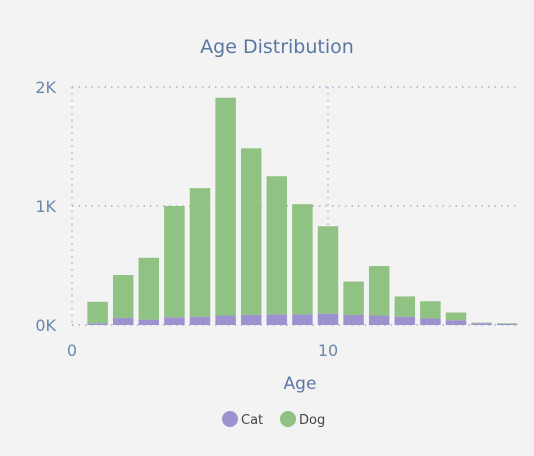 Image resolution: width=534 pixels, height=456 pixels. What do you see at coordinates (277, 47) in the screenshot?
I see `chart-title: Age Distribution` at bounding box center [277, 47].